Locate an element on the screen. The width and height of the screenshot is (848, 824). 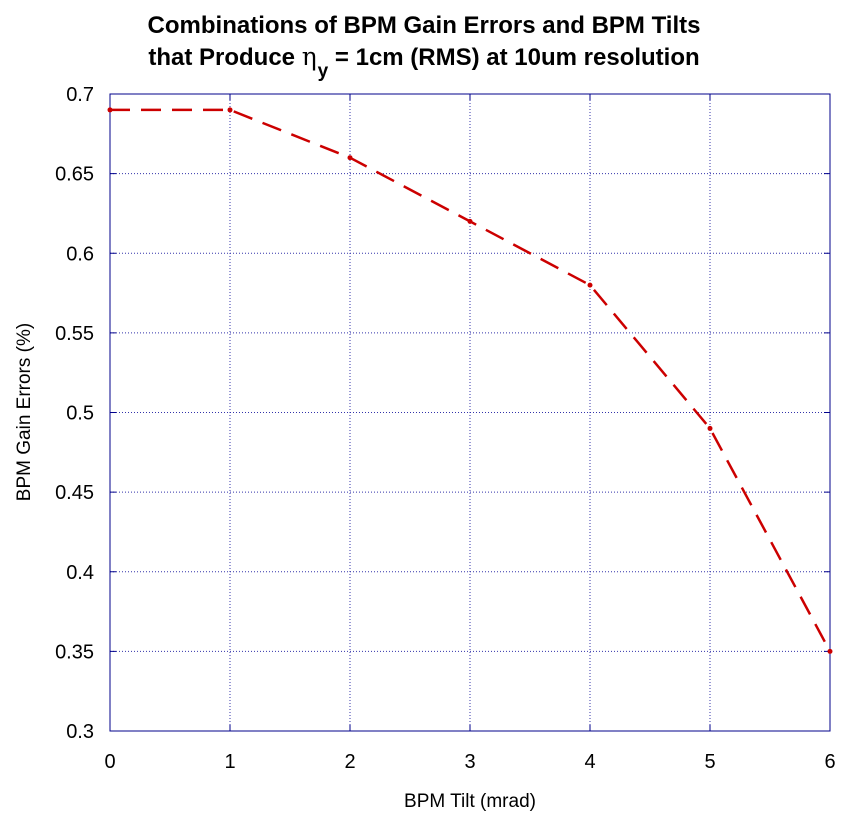
y-tick-label: 0.3 is located at coordinates (80, 732).